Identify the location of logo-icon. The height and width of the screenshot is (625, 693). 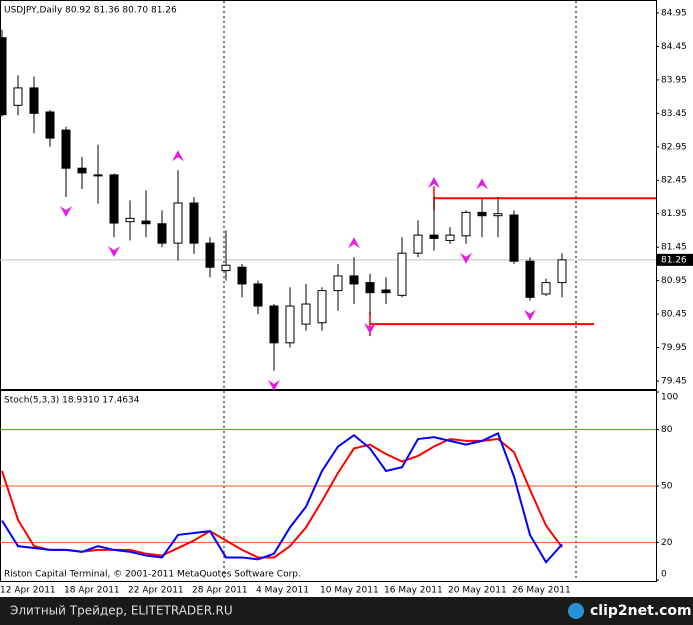
(576, 611).